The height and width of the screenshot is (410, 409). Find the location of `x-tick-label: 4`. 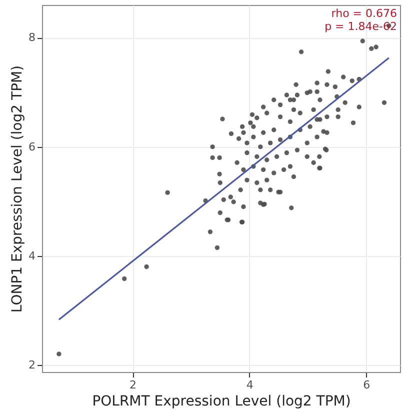

x-tick-label: 4 is located at coordinates (250, 385).